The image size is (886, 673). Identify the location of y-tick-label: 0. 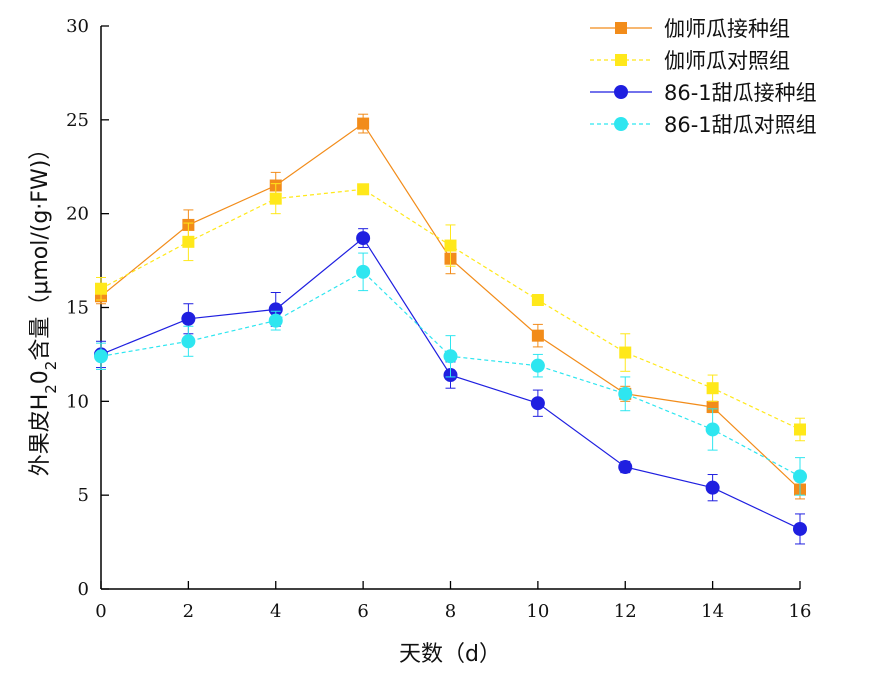
(83, 589).